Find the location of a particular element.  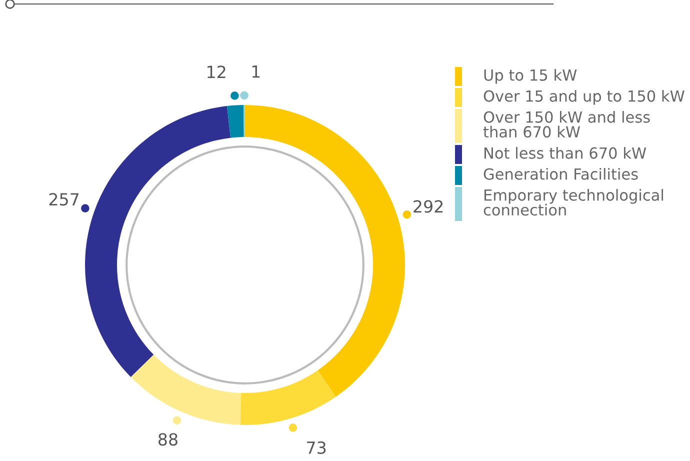

data-label: 73 is located at coordinates (316, 447).